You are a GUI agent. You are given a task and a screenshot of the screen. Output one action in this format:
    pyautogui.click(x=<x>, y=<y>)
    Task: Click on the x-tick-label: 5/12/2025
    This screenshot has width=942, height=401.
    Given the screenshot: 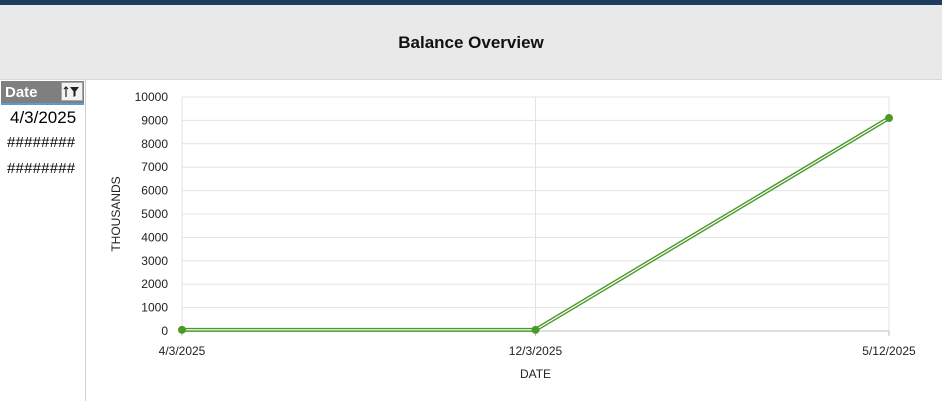 What is the action you would take?
    pyautogui.click(x=889, y=351)
    